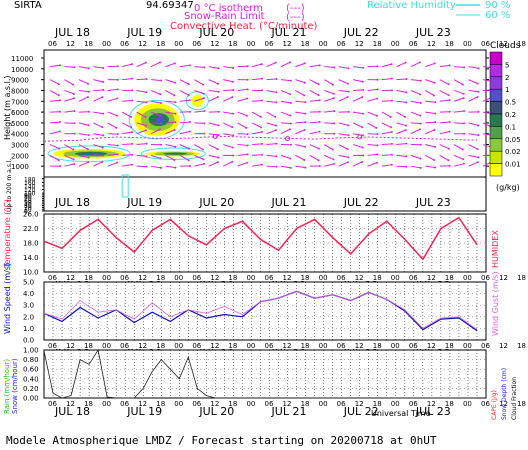 The width and height of the screenshot is (528, 450). I want to click on y-tick-label: 0.40, so click(31, 379).